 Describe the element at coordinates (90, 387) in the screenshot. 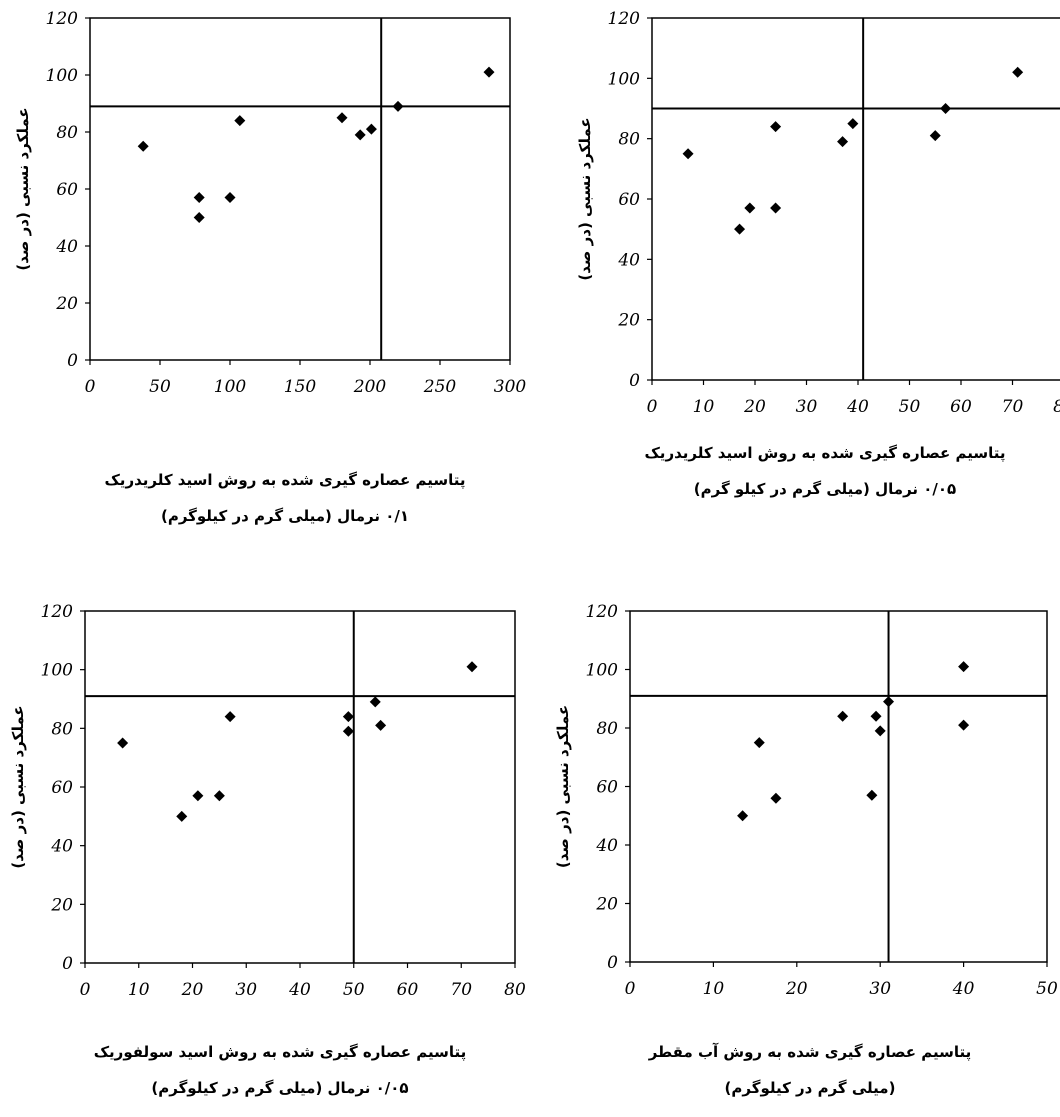

I see `x-tick-label: 0` at that location.